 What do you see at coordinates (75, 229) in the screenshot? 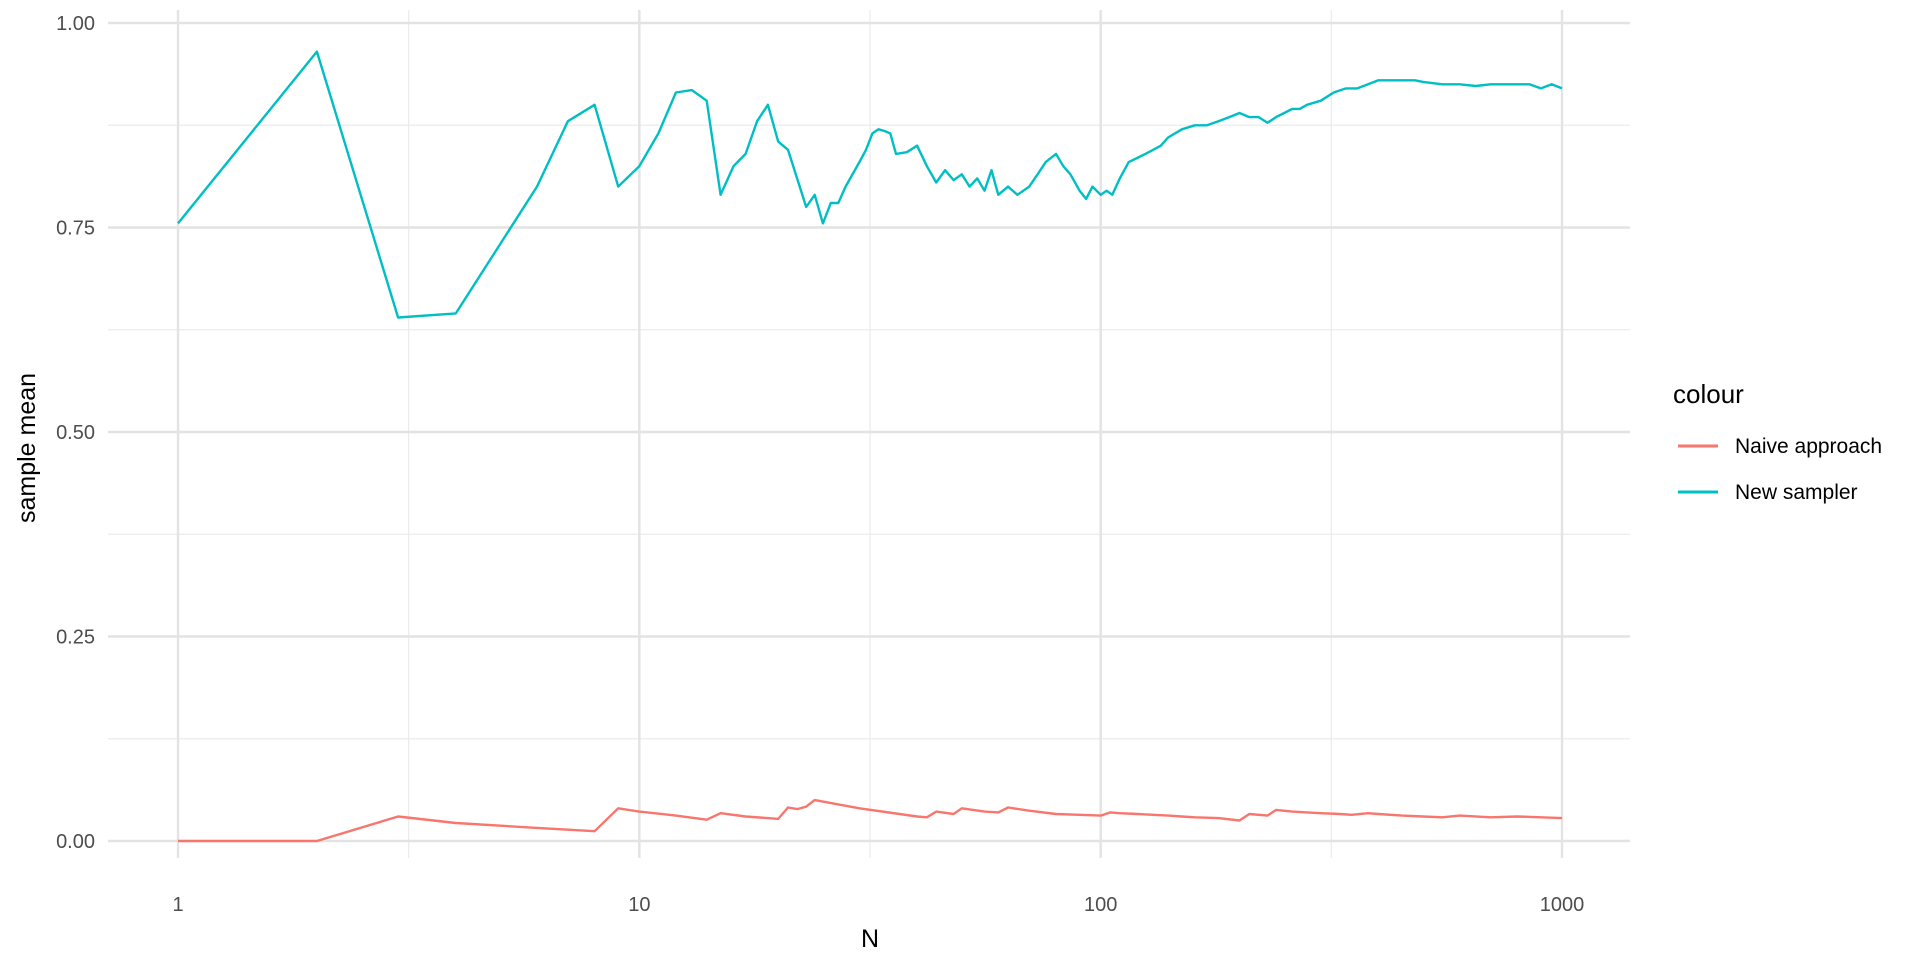
I see `y-tick-label: 0.75` at bounding box center [75, 229].